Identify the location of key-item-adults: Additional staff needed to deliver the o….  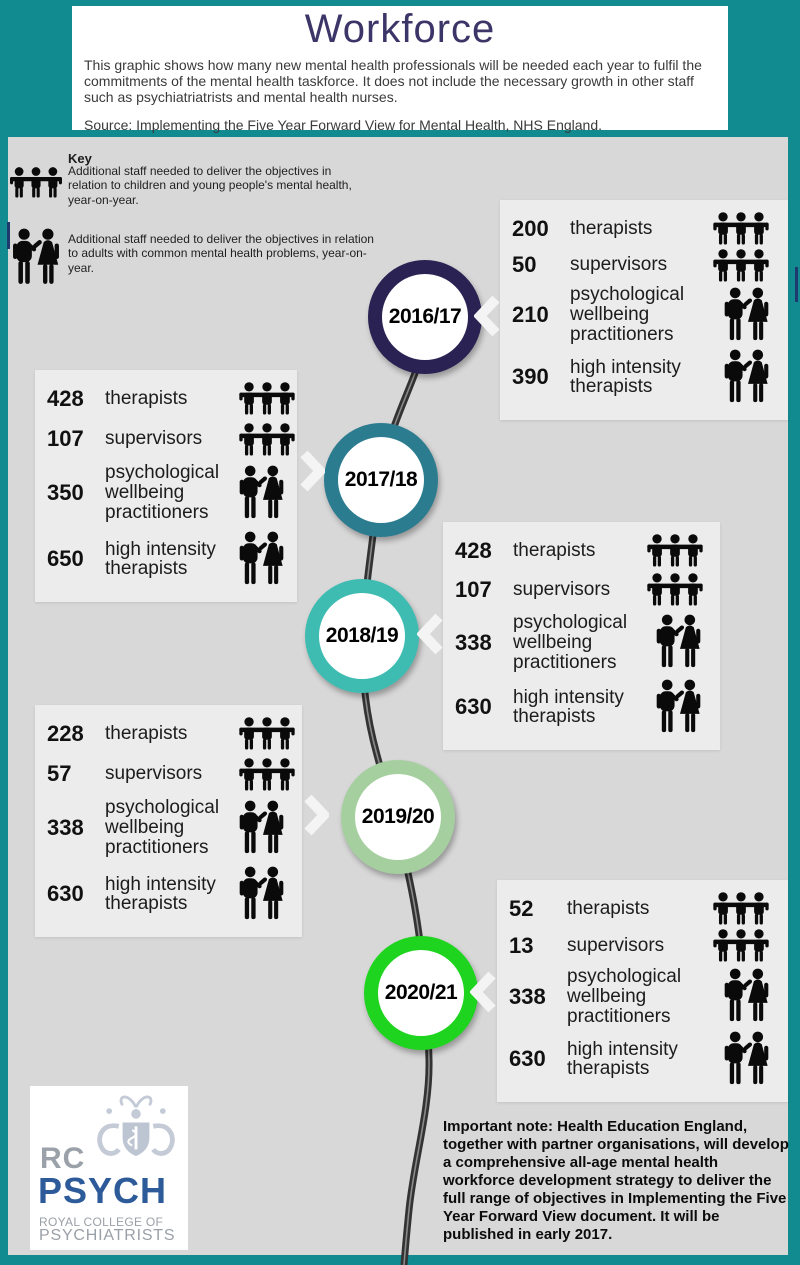
(221, 253).